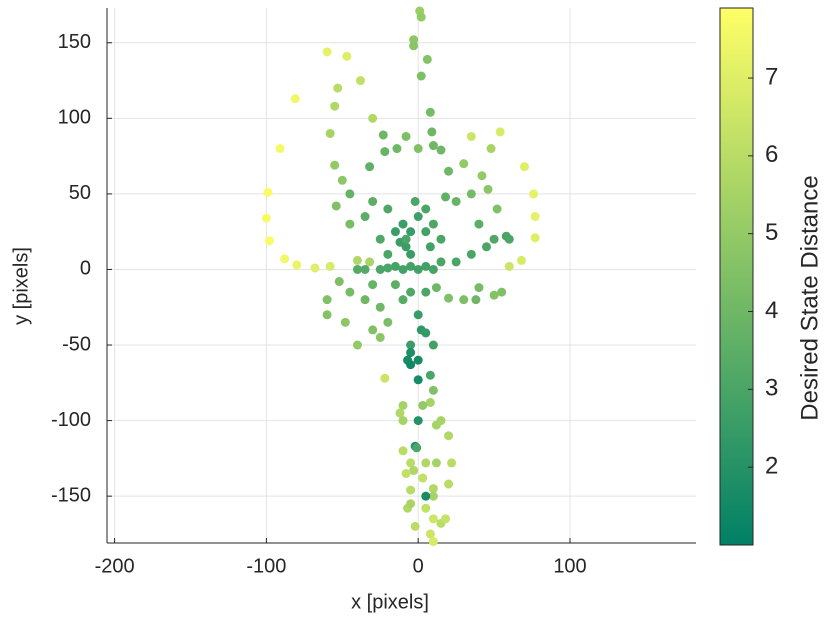 The width and height of the screenshot is (830, 622). I want to click on colorbar-tick-label: 7, so click(771, 76).